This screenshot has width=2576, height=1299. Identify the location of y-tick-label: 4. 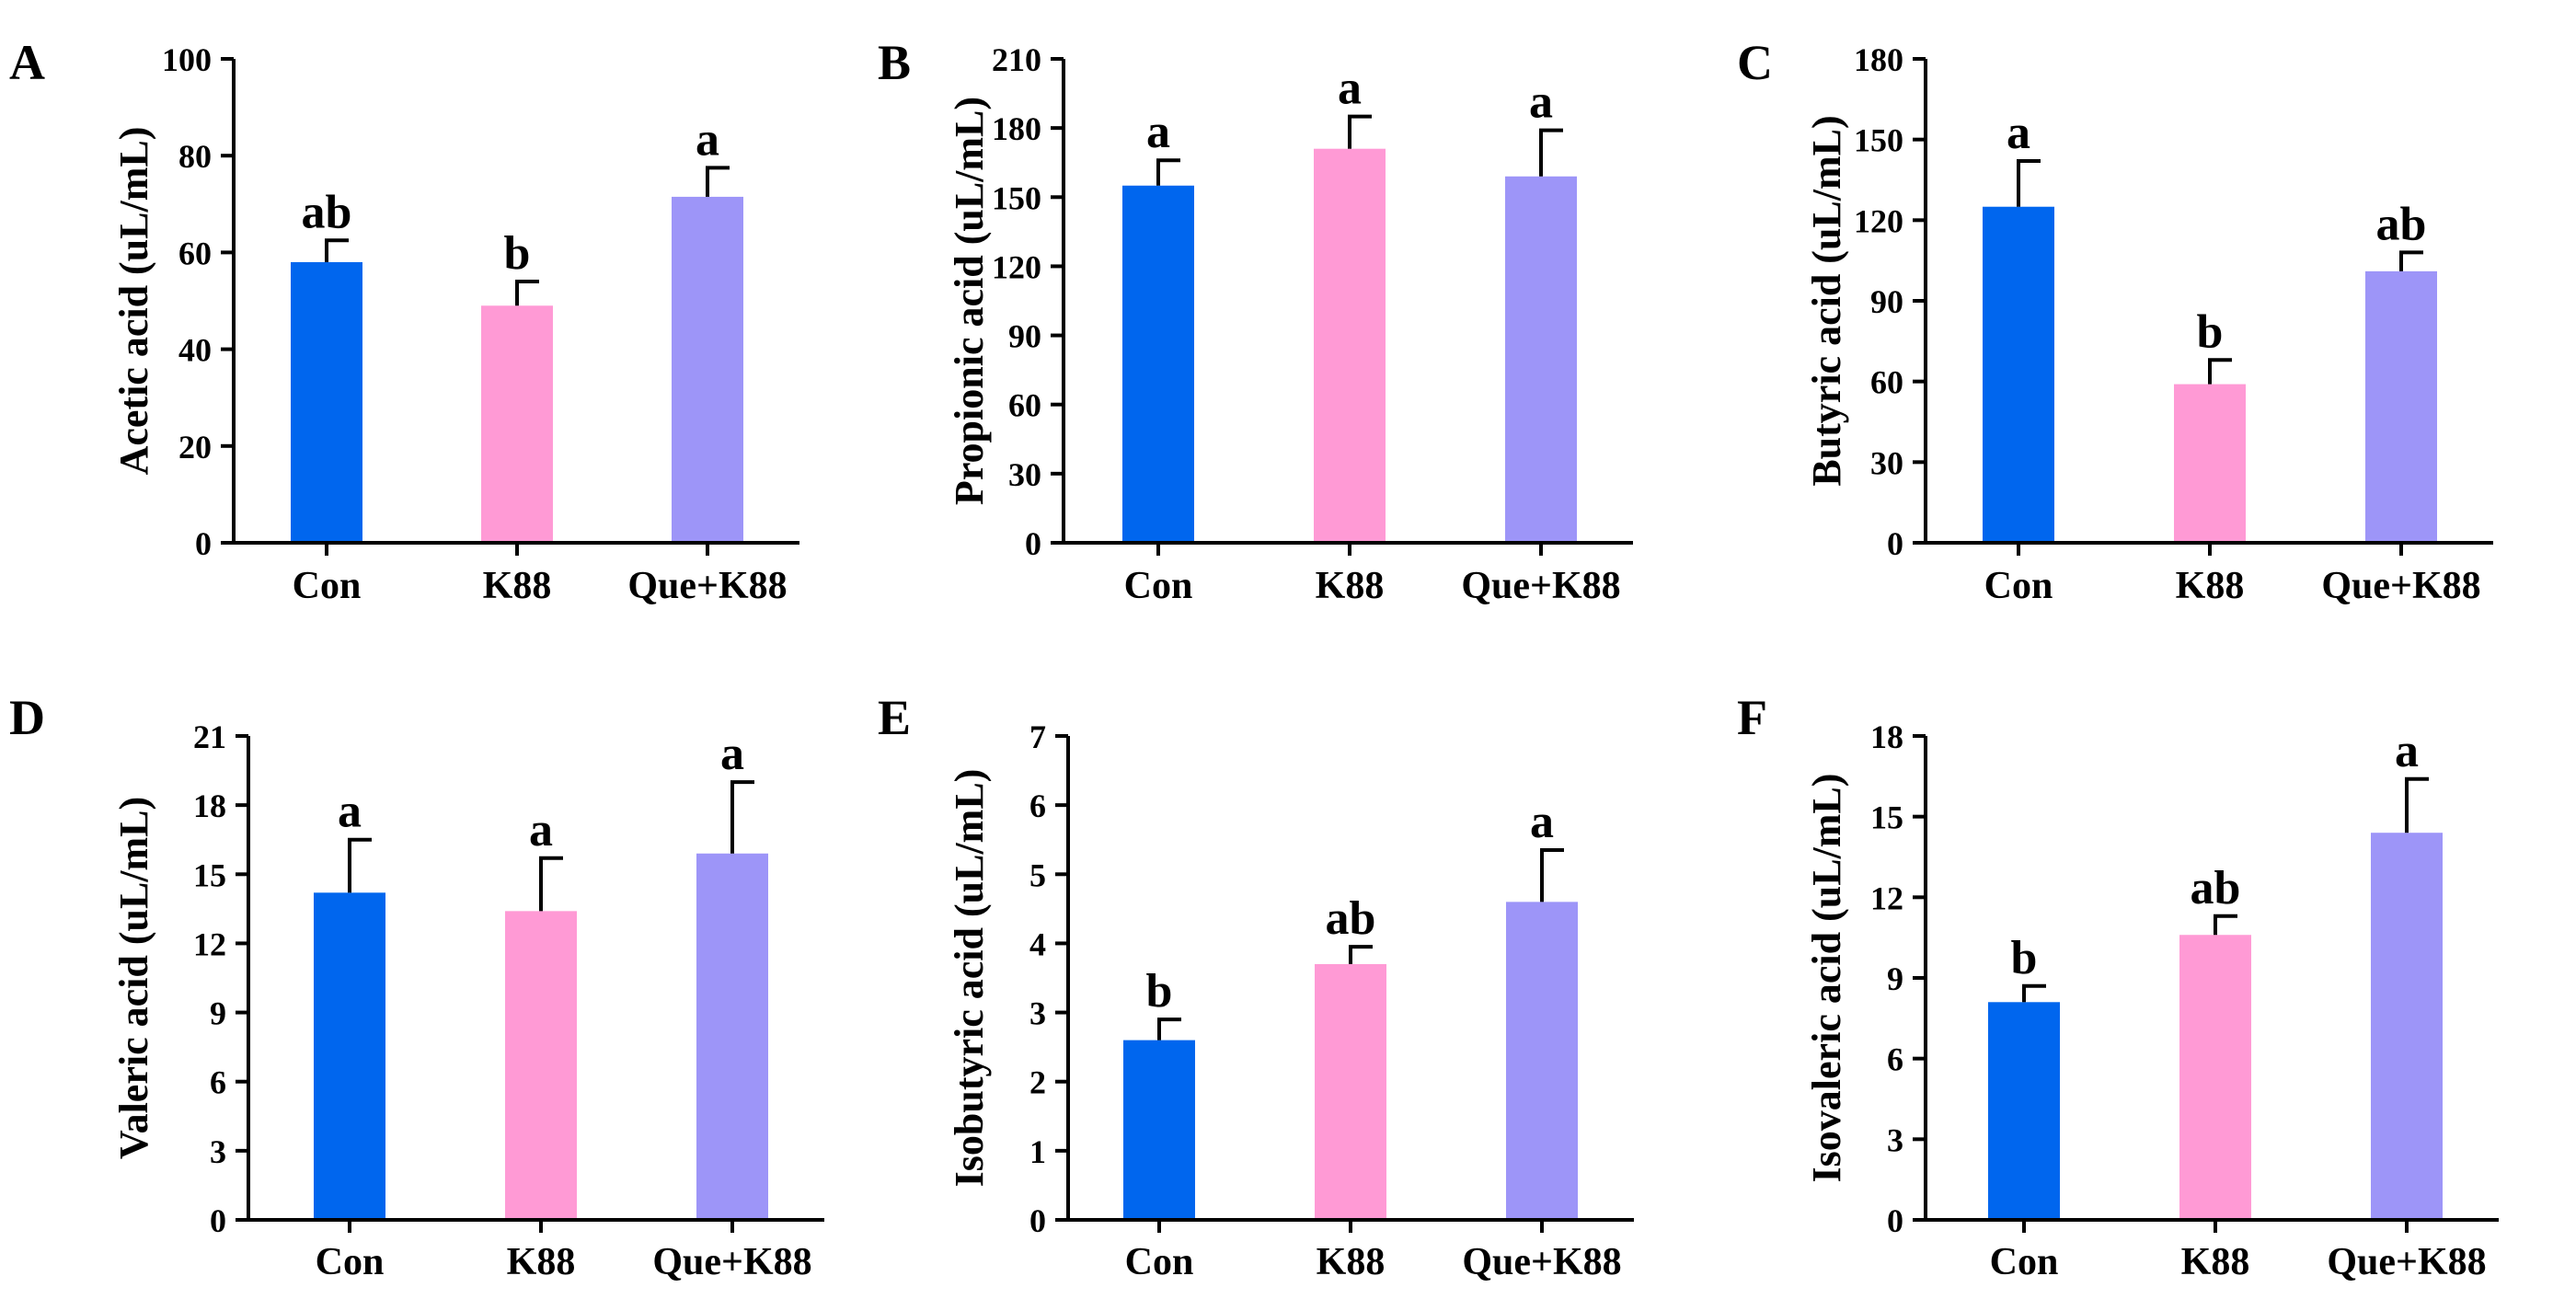
(1037, 943).